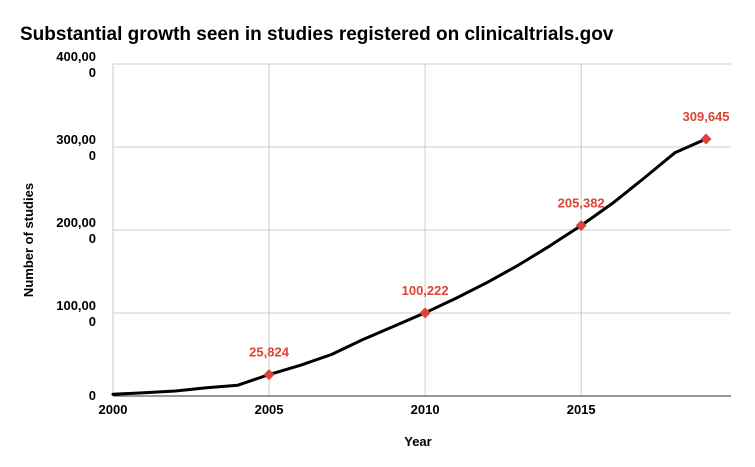  I want to click on data-label: 25,824, so click(269, 352).